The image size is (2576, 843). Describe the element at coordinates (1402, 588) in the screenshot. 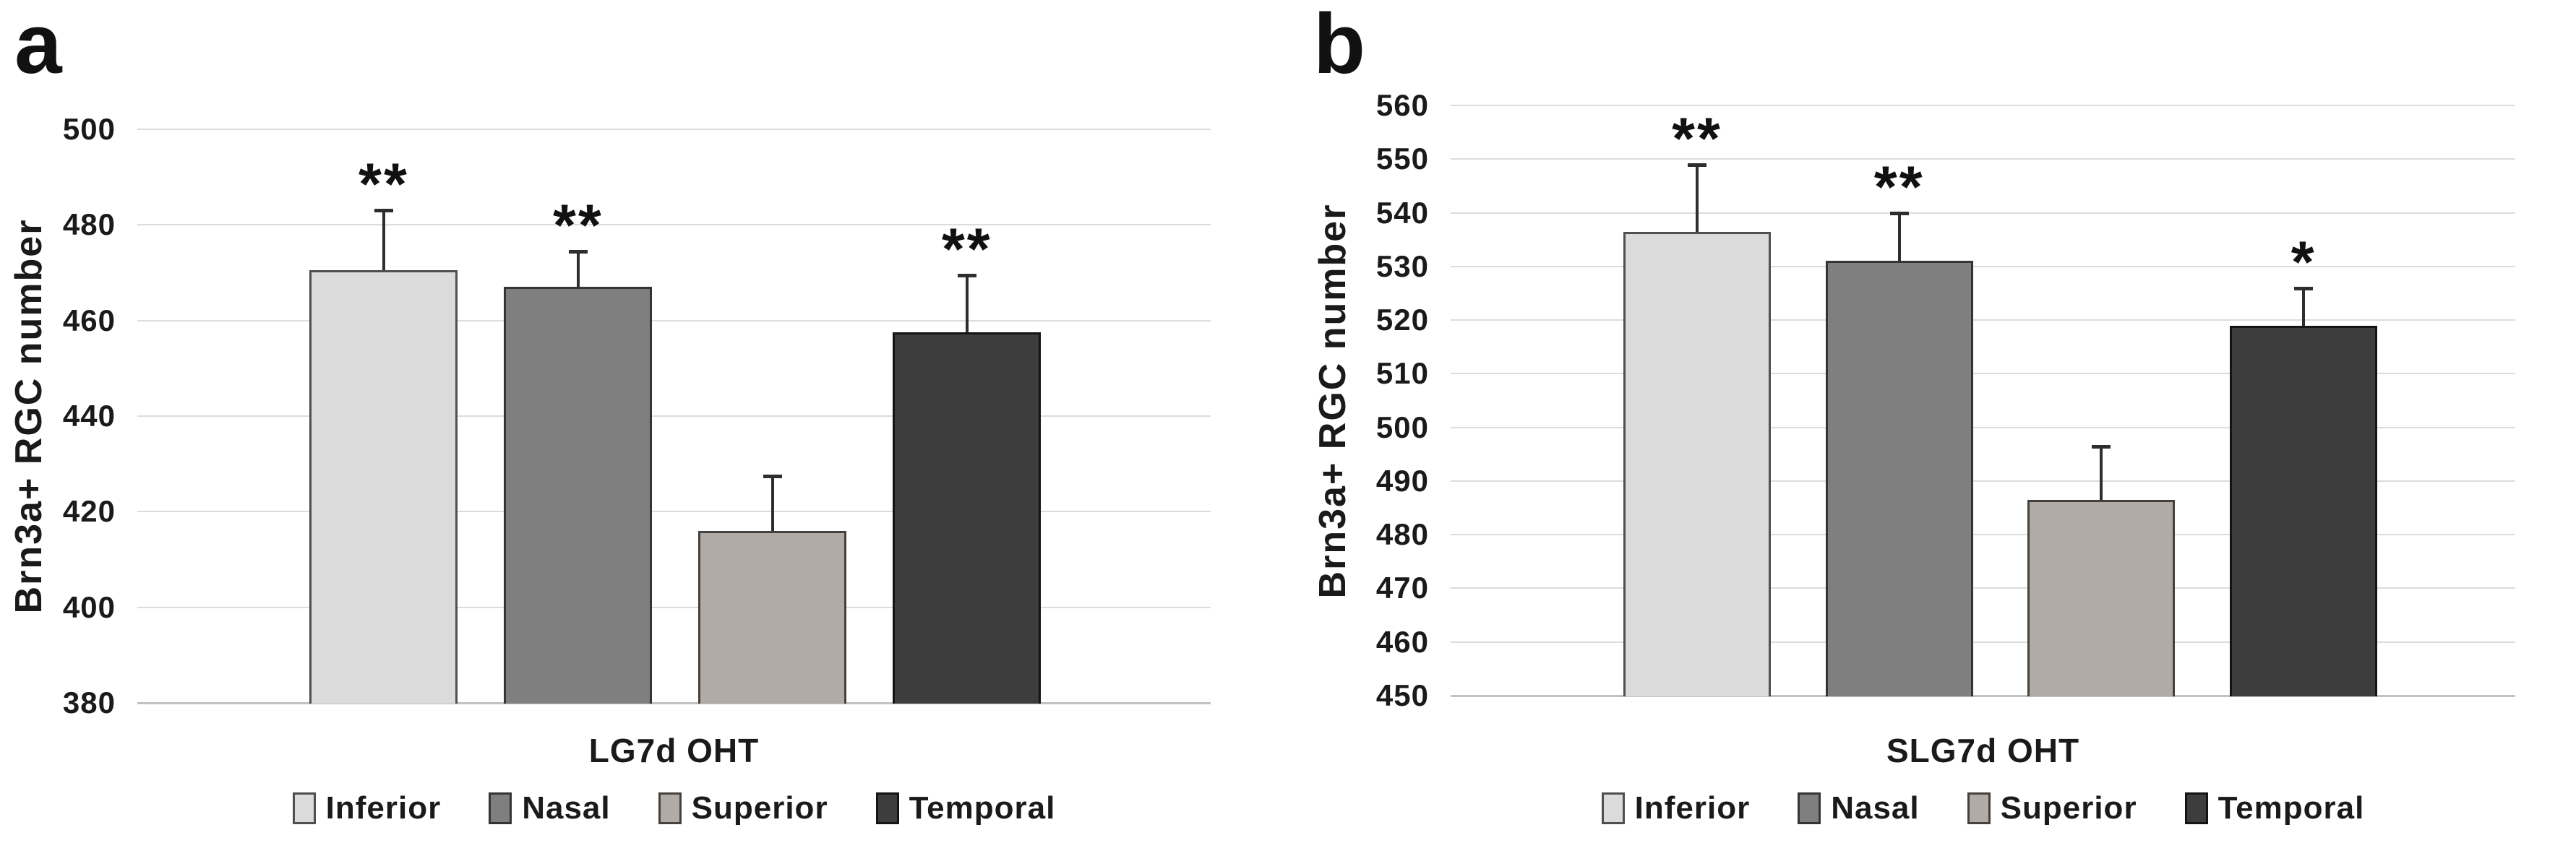

I see `y-tick-label: 470` at that location.